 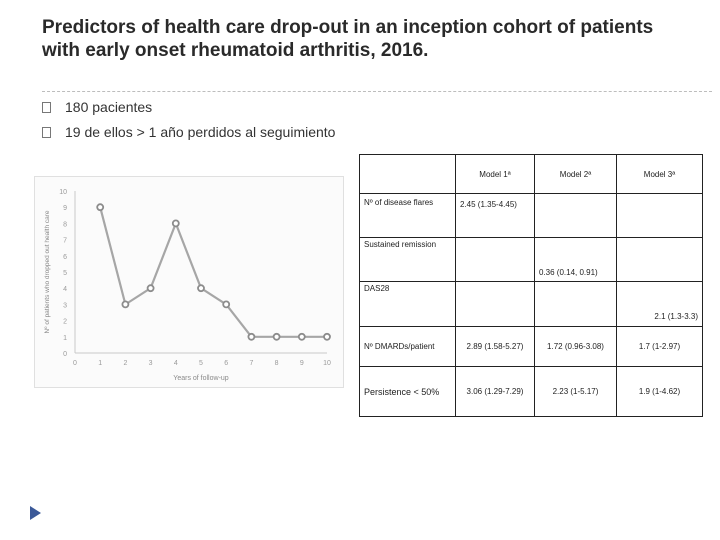 What do you see at coordinates (659, 346) in the screenshot?
I see `model3-cell: 1.7 (1-2.97)` at bounding box center [659, 346].